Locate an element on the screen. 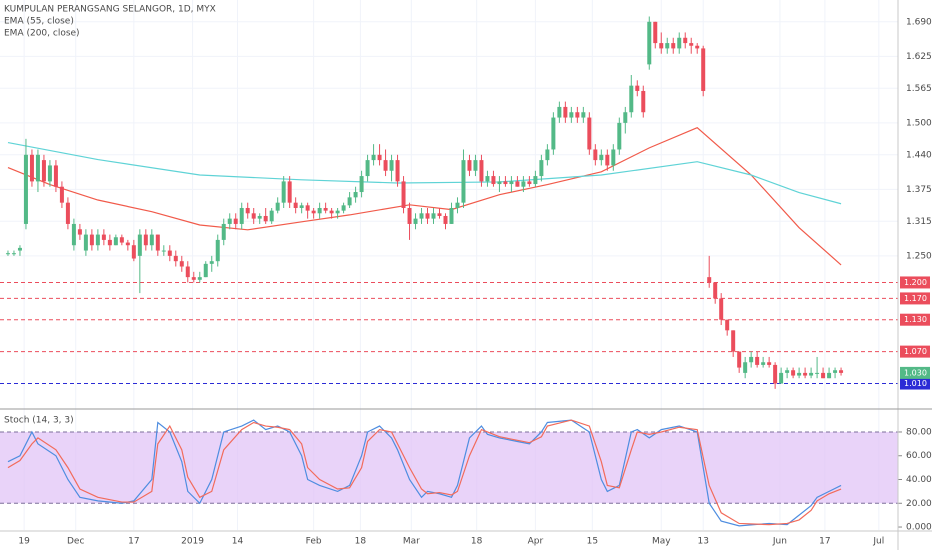  y-tick-label: 1.250 is located at coordinates (919, 256).